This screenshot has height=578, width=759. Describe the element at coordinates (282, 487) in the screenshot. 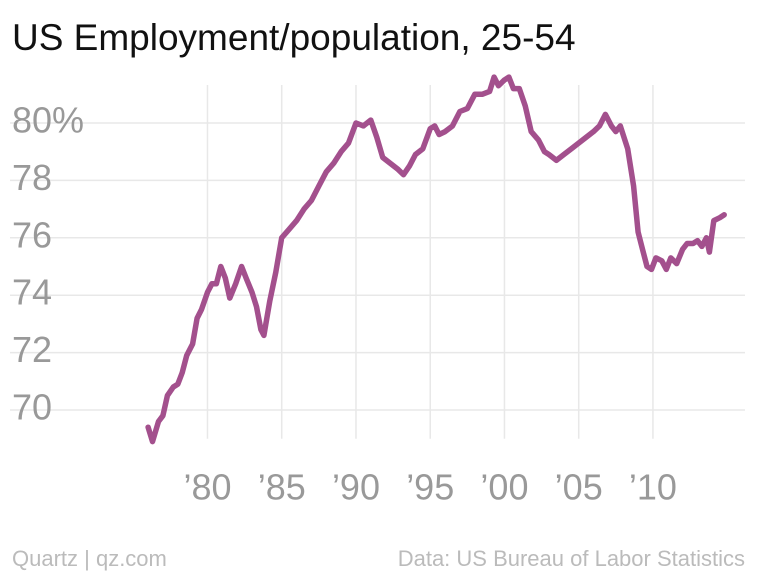

I see `x-tick-label: ’85` at that location.